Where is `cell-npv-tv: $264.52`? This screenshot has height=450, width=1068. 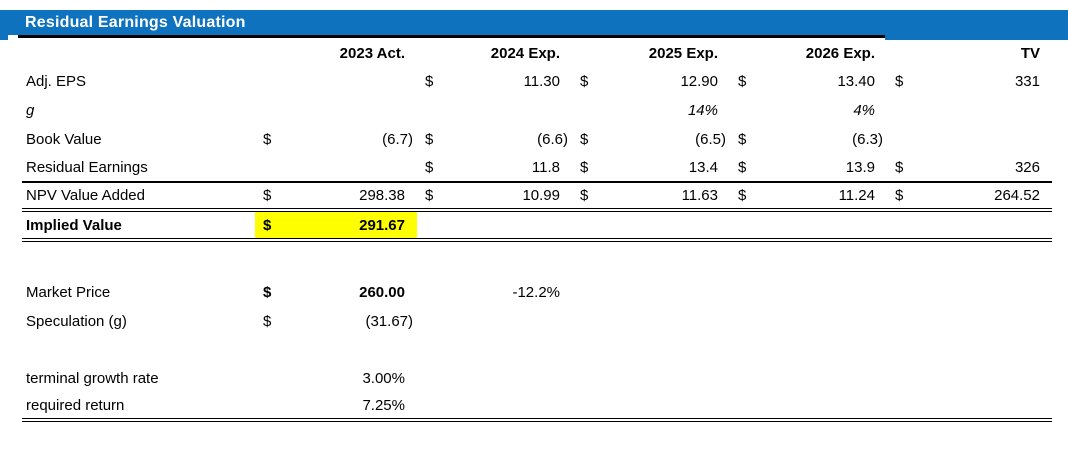 cell-npv-tv: $264.52 is located at coordinates (967, 195).